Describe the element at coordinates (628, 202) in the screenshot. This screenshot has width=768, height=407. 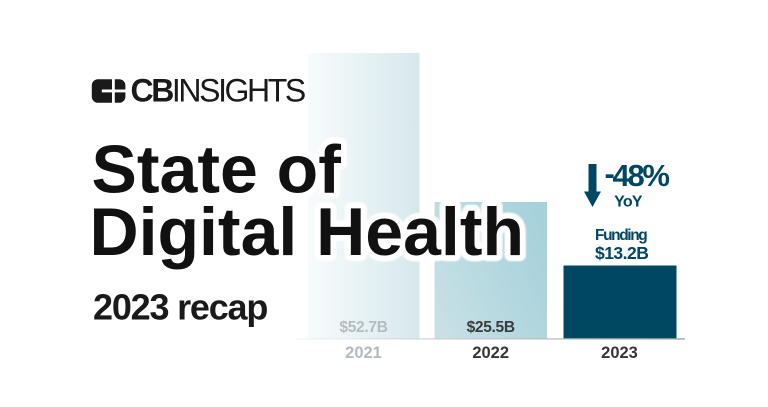
I see `svg-text: YoY` at that location.